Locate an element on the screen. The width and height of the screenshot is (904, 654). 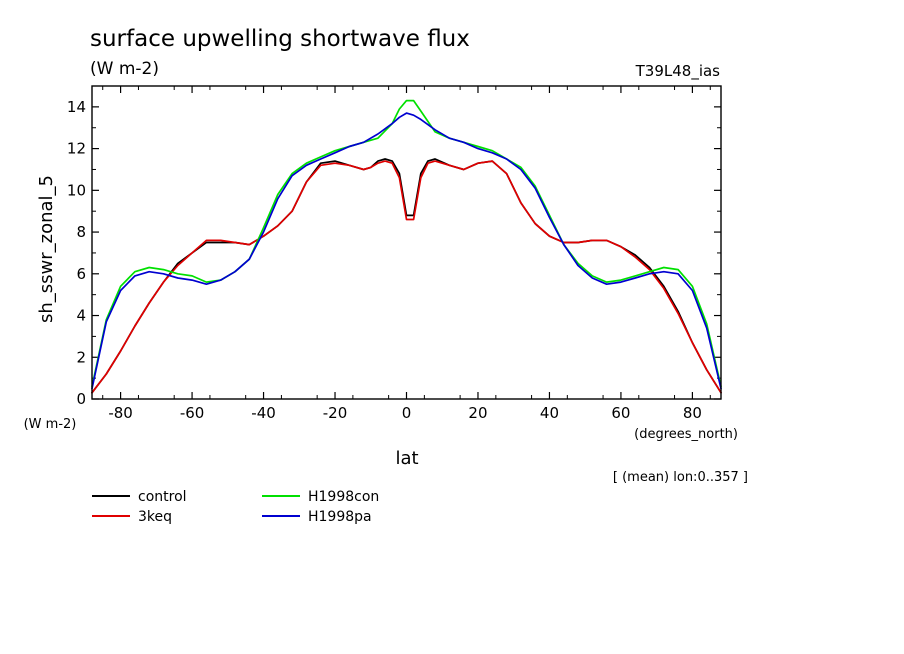
run-label: T39L48_ias is located at coordinates (678, 71).